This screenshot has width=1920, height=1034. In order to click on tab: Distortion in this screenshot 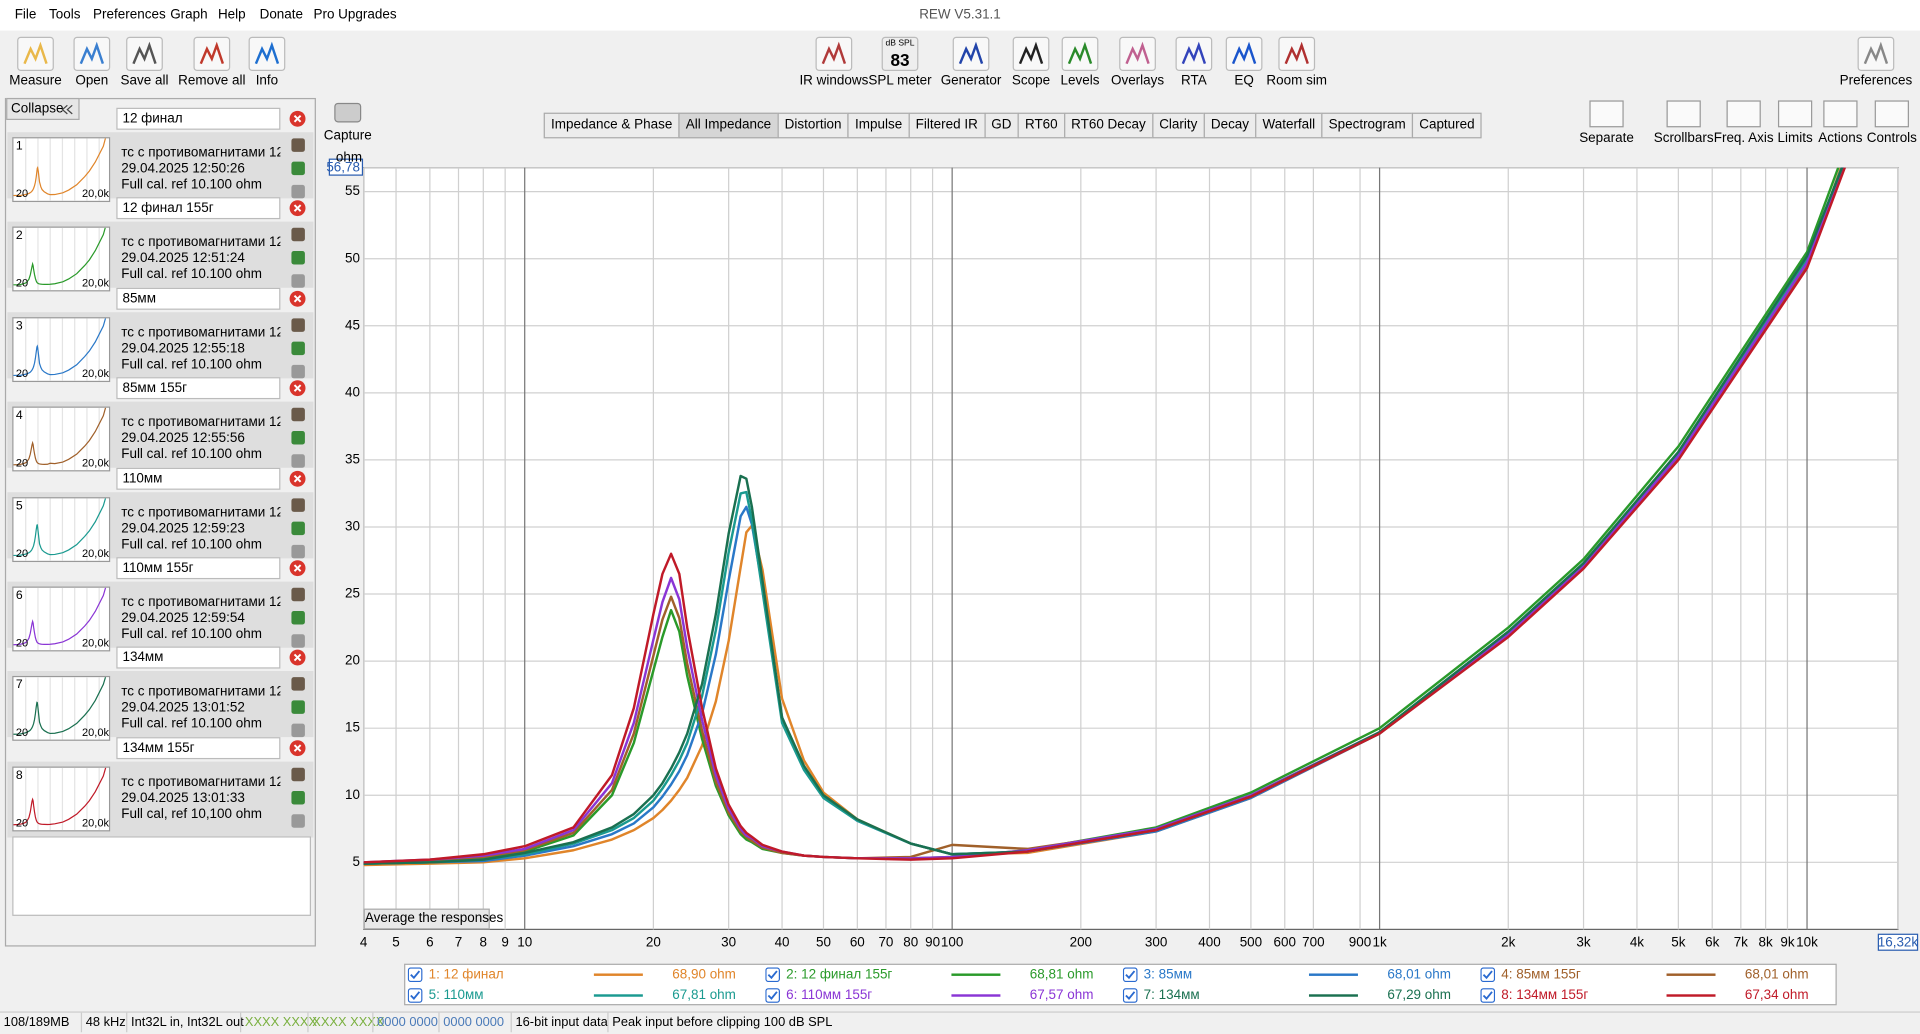, I will do `click(813, 125)`.